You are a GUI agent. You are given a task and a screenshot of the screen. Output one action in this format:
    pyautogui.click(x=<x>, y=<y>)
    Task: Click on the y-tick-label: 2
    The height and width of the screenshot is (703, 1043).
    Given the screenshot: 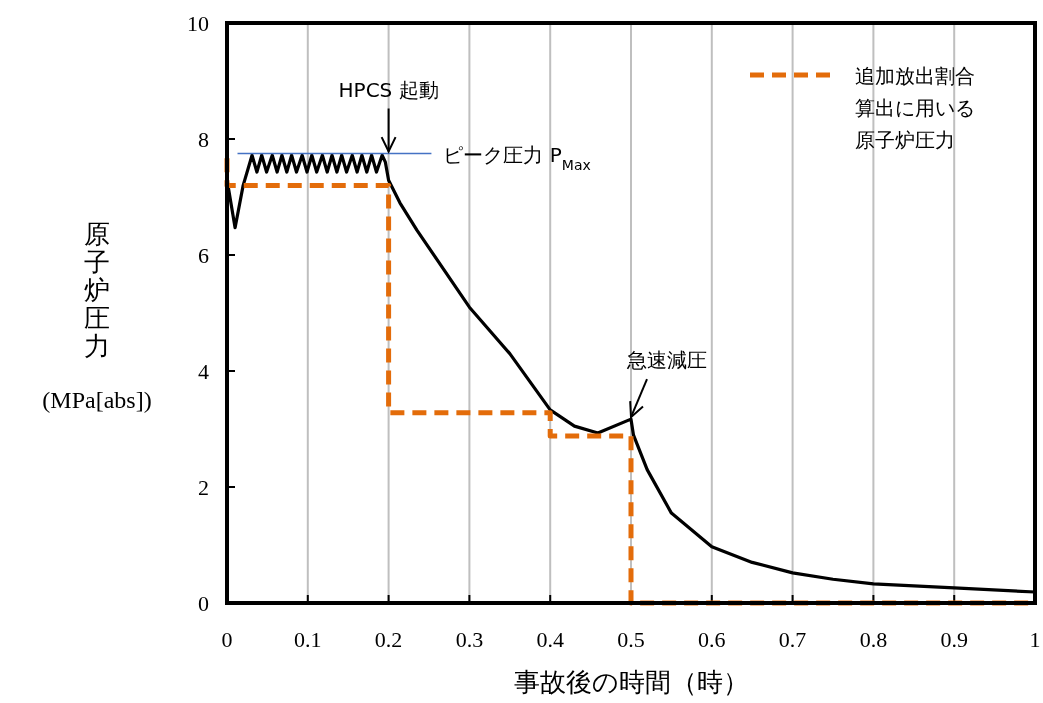 What is the action you would take?
    pyautogui.click(x=203, y=487)
    